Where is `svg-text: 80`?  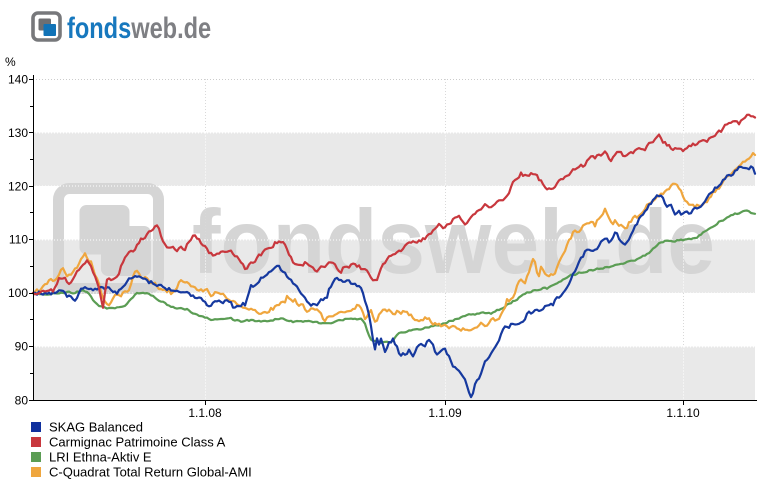
svg-text: 80 is located at coordinates (22, 401).